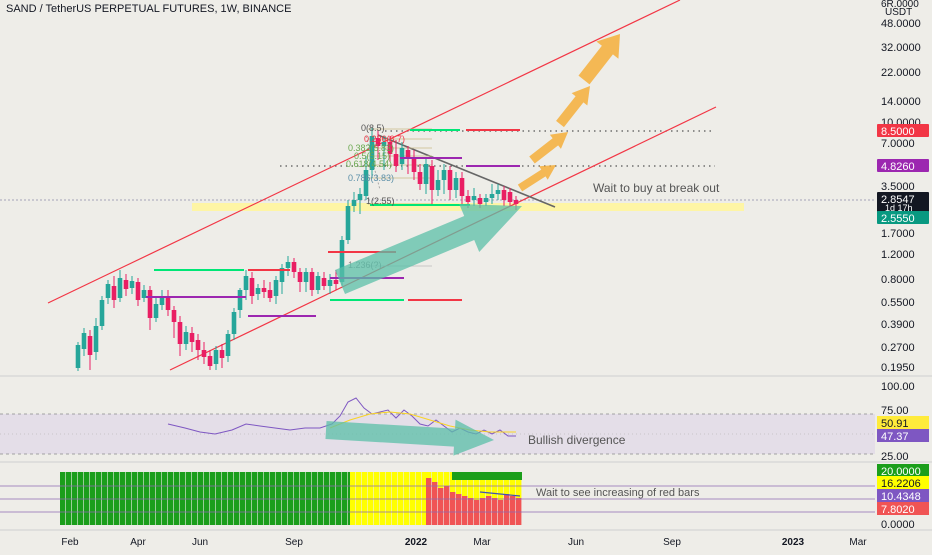 This screenshot has height=555, width=932. What do you see at coordinates (901, 472) in the screenshot?
I see `osc-value-label: 20.0000` at bounding box center [901, 472].